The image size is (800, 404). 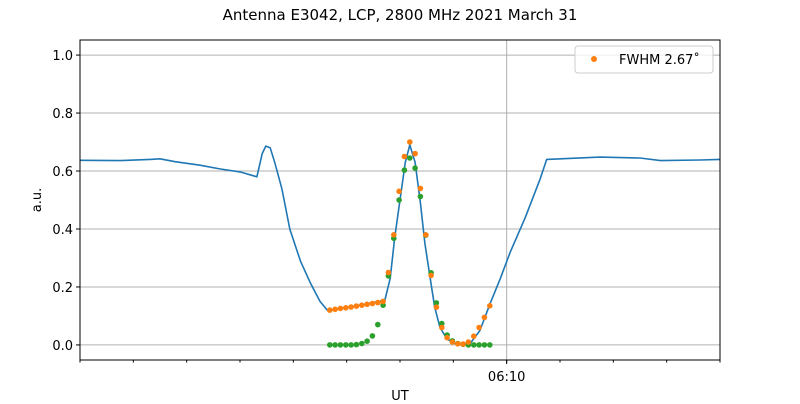 I want to click on y-tick-label: 0.4, so click(x=62, y=230).